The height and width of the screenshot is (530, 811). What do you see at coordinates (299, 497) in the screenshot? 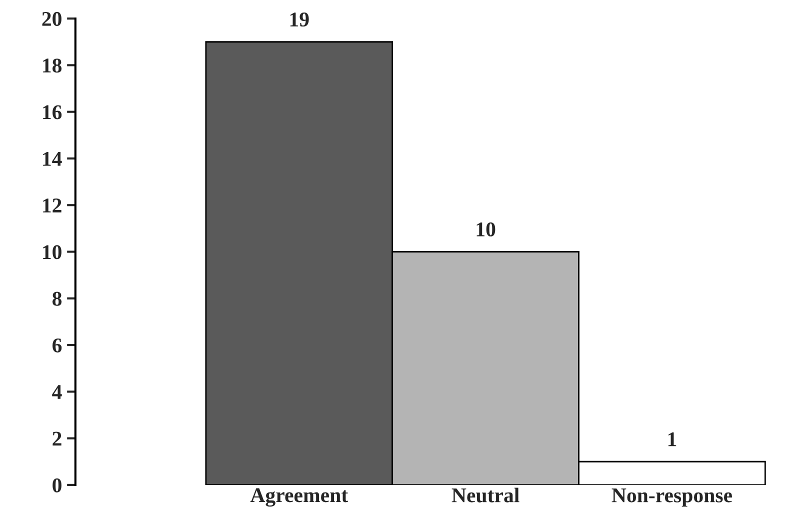
I see `x-tick-label: Agreement` at bounding box center [299, 497].